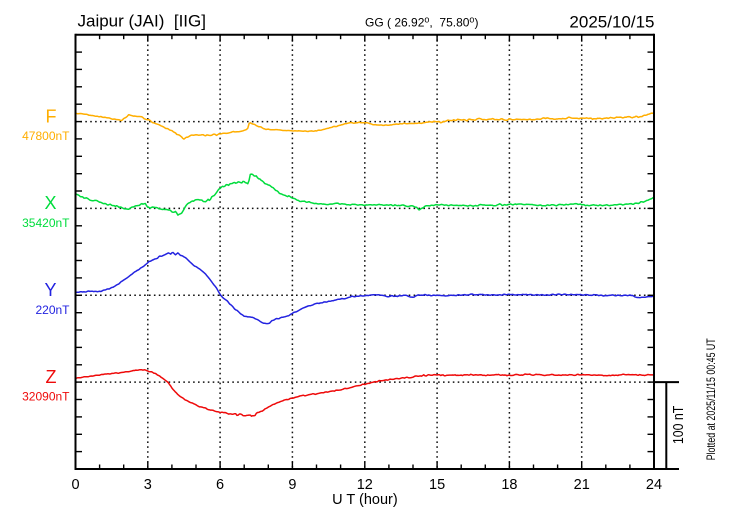 This screenshot has width=730, height=525. Describe the element at coordinates (50, 203) in the screenshot. I see `svg-text: X` at that location.